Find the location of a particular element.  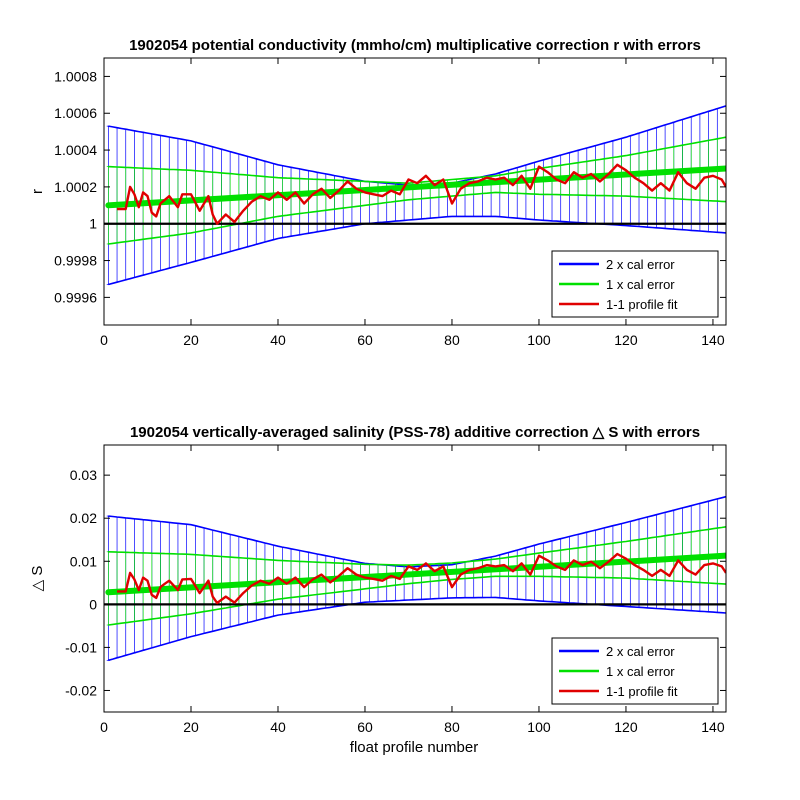

y-tick-label: 1.0004 is located at coordinates (75, 150).